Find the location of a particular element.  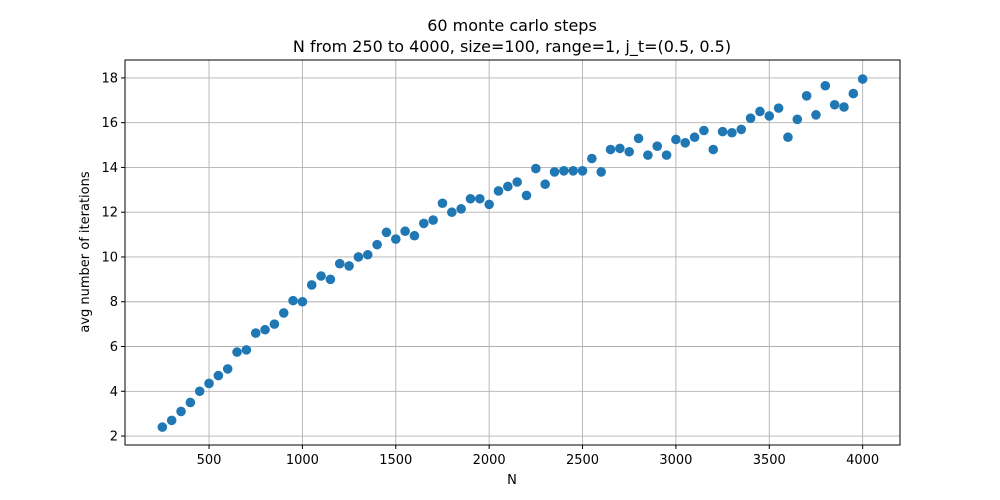

y-tick-label: 10 is located at coordinates (109, 257).